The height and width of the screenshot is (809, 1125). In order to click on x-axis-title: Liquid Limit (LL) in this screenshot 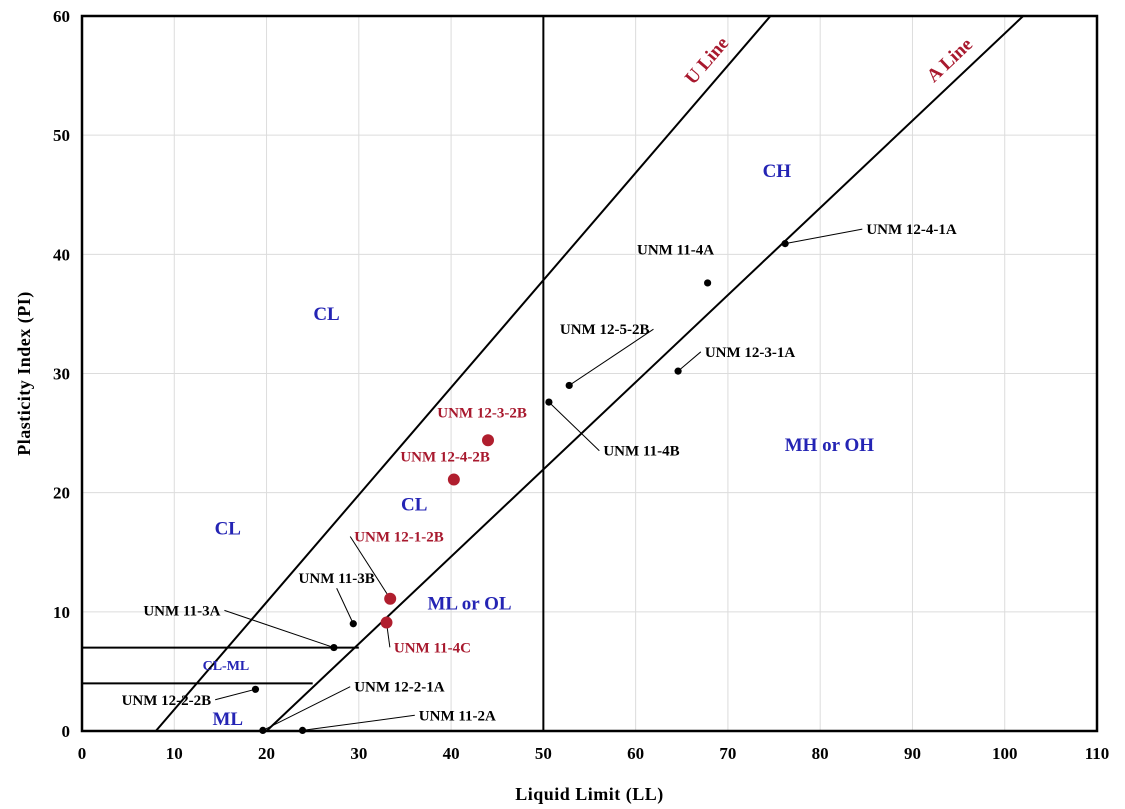, I will do `click(589, 794)`.